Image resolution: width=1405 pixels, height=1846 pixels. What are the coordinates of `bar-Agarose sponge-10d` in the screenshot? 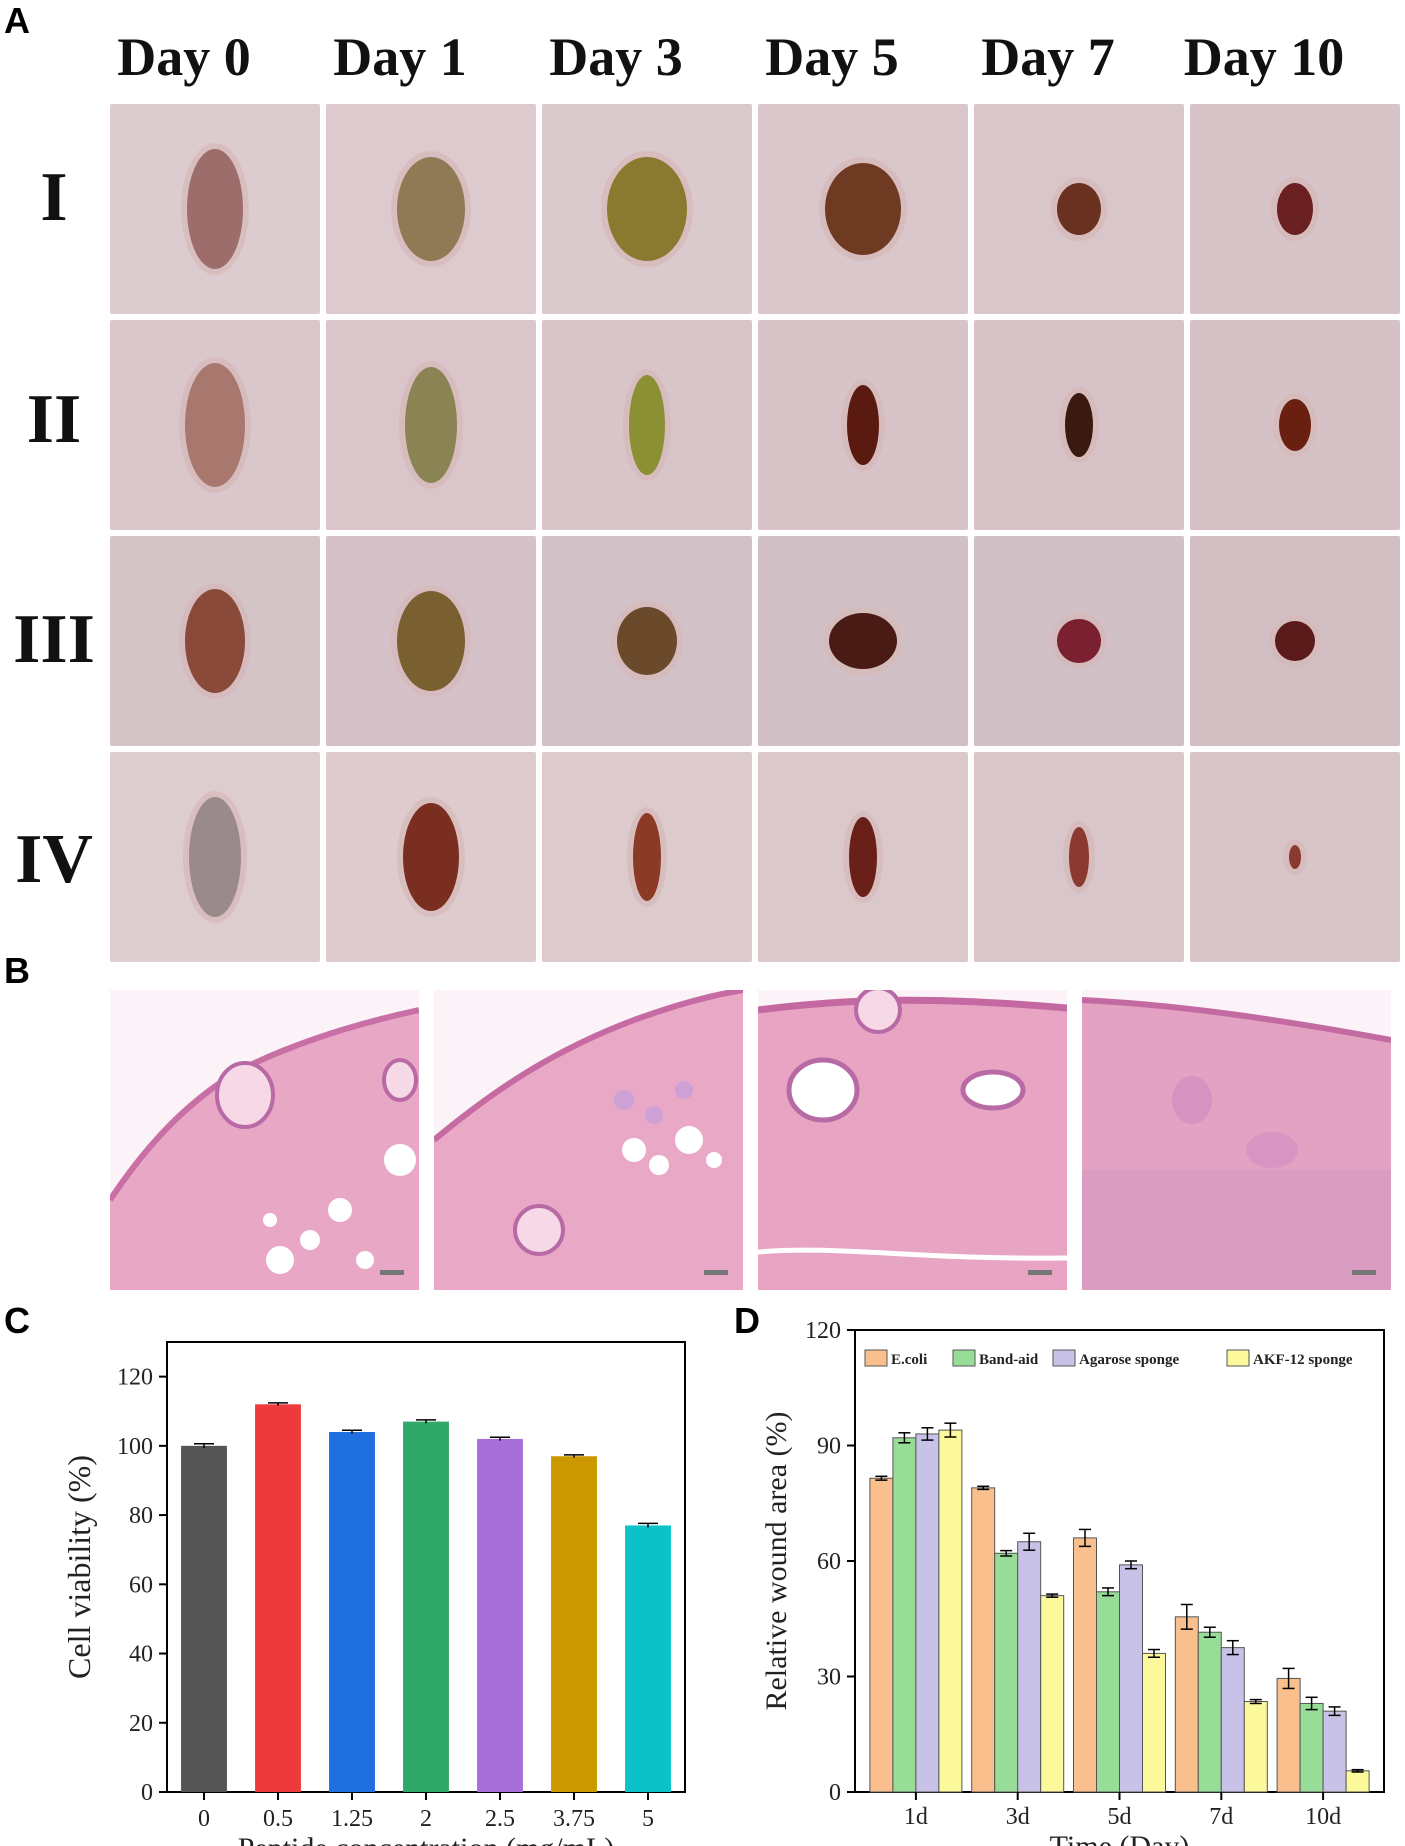 It's located at (1334, 1751).